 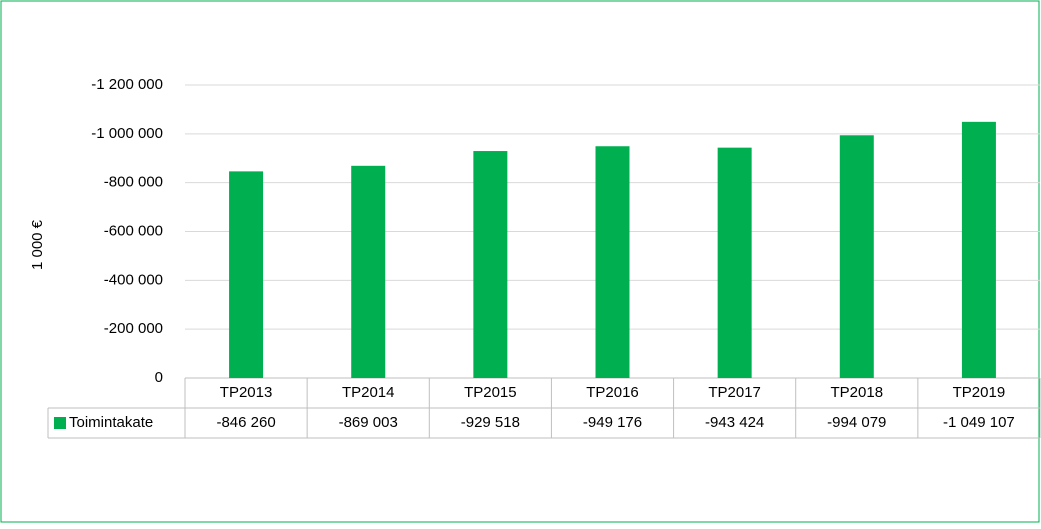 I want to click on y-tick-label: -200 000, so click(x=133, y=328).